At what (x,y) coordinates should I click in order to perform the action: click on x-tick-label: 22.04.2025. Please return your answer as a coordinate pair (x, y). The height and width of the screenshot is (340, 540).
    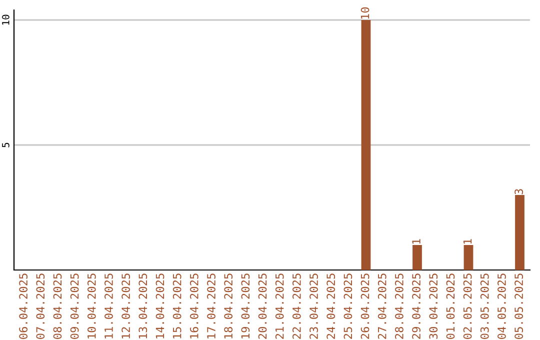
    Looking at the image, I should click on (296, 306).